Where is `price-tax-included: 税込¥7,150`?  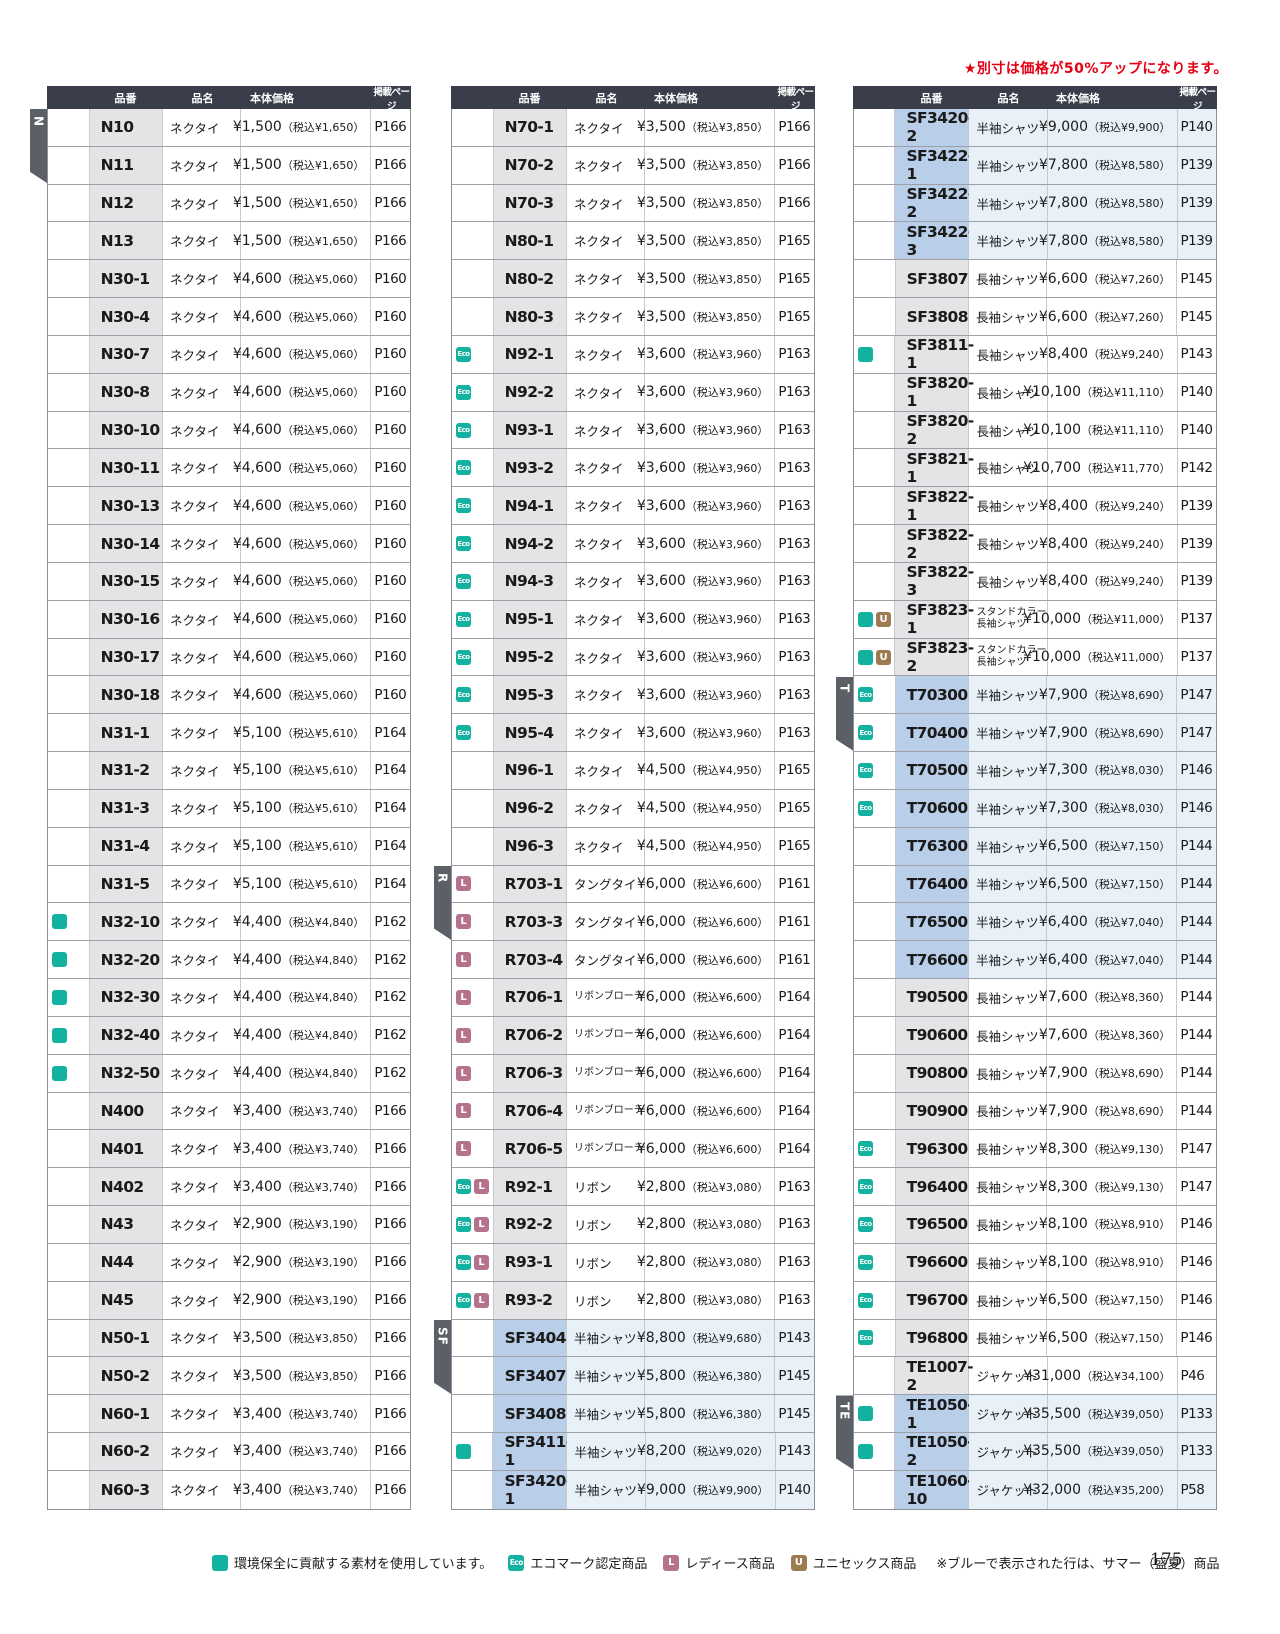
price-tax-included: 税込¥7,150 is located at coordinates (1129, 846).